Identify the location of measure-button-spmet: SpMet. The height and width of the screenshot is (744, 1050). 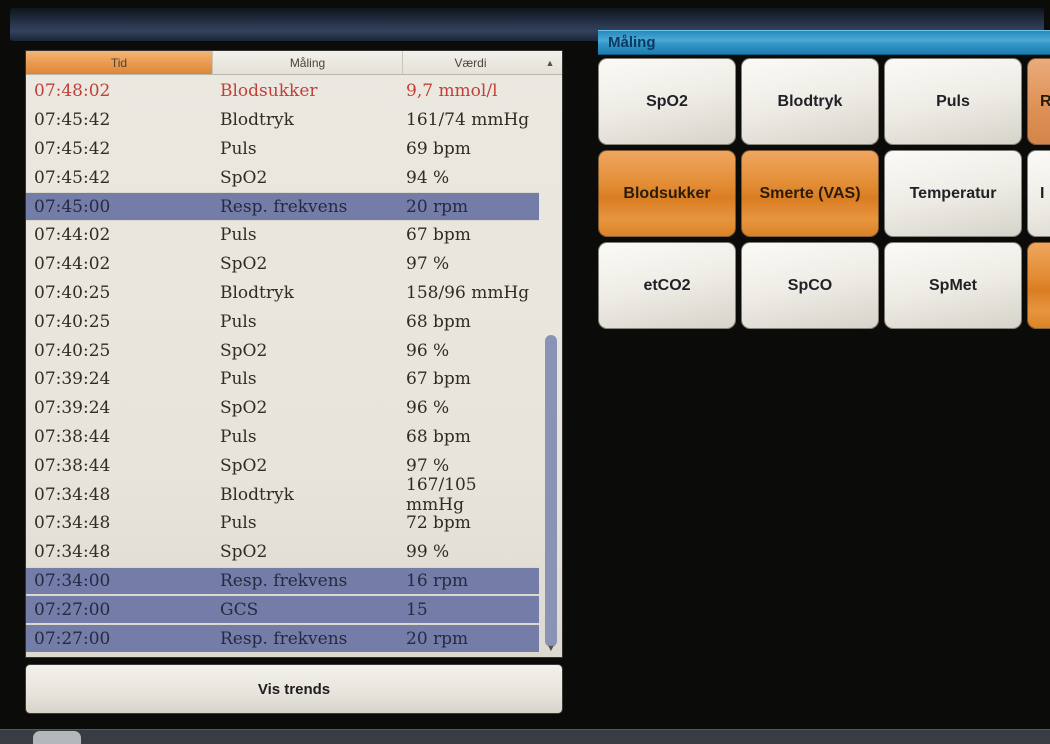
(953, 285).